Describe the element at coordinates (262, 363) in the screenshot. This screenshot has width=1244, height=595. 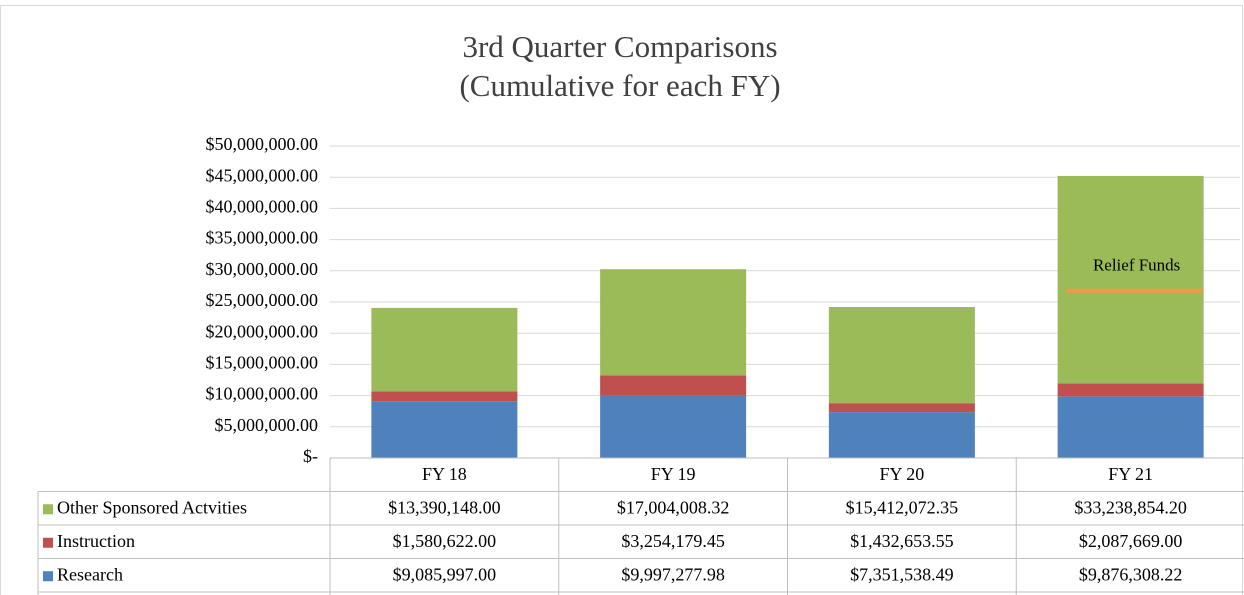
I see `y-tick-label: $15,000,000.00` at that location.